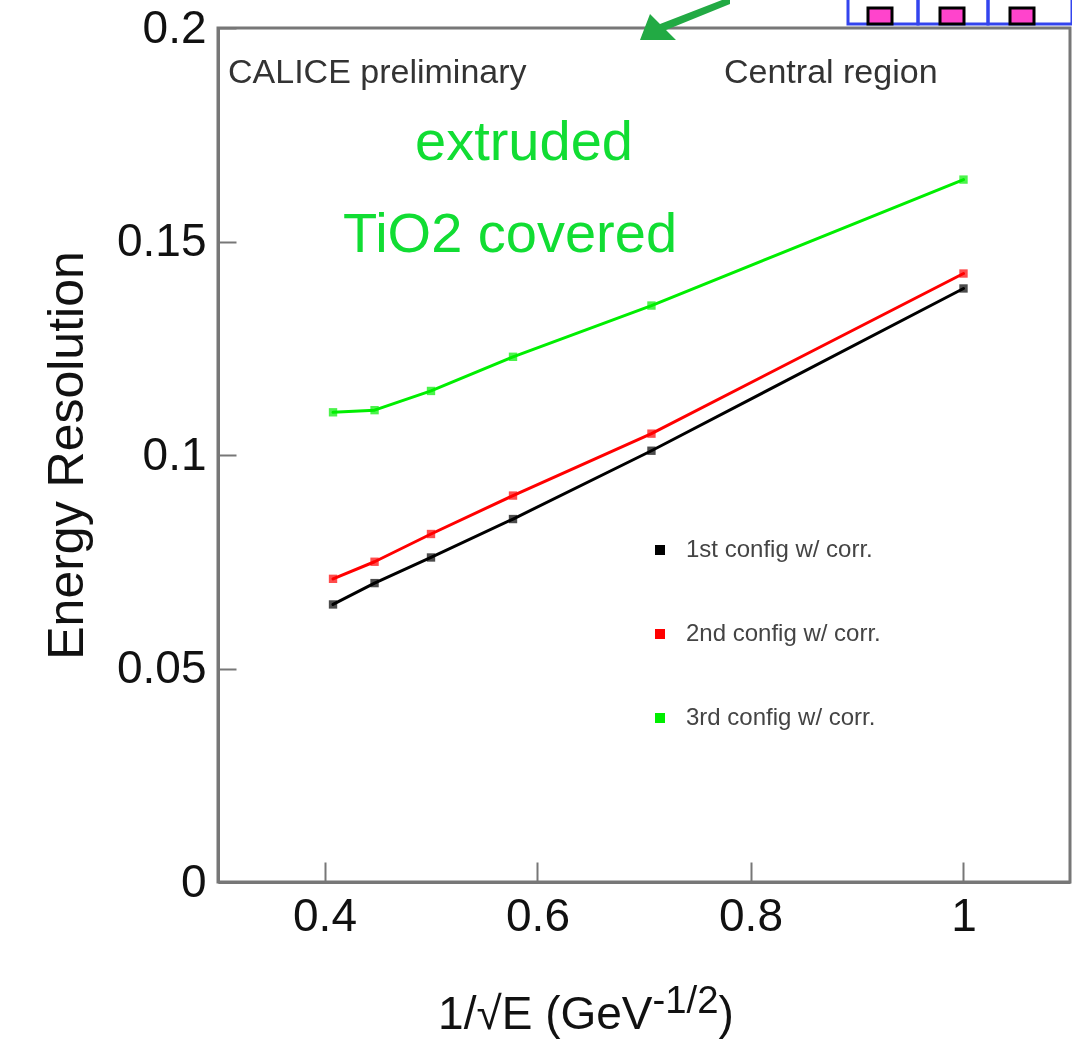 The height and width of the screenshot is (1042, 1072). I want to click on legend-label: 2nd config w/ corr., so click(783, 632).